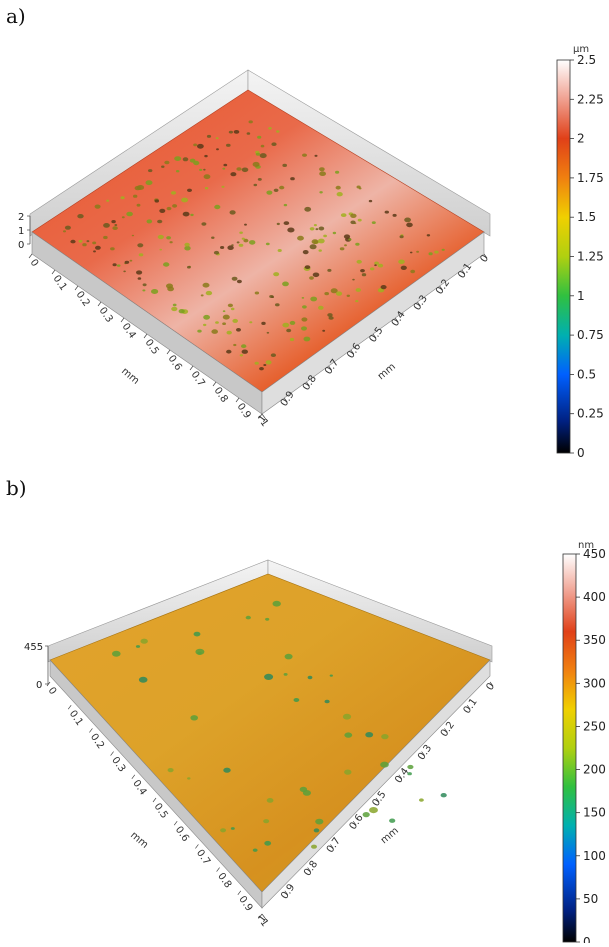  Describe the element at coordinates (279, 726) in the screenshot. I see `surface-pits-b` at that location.